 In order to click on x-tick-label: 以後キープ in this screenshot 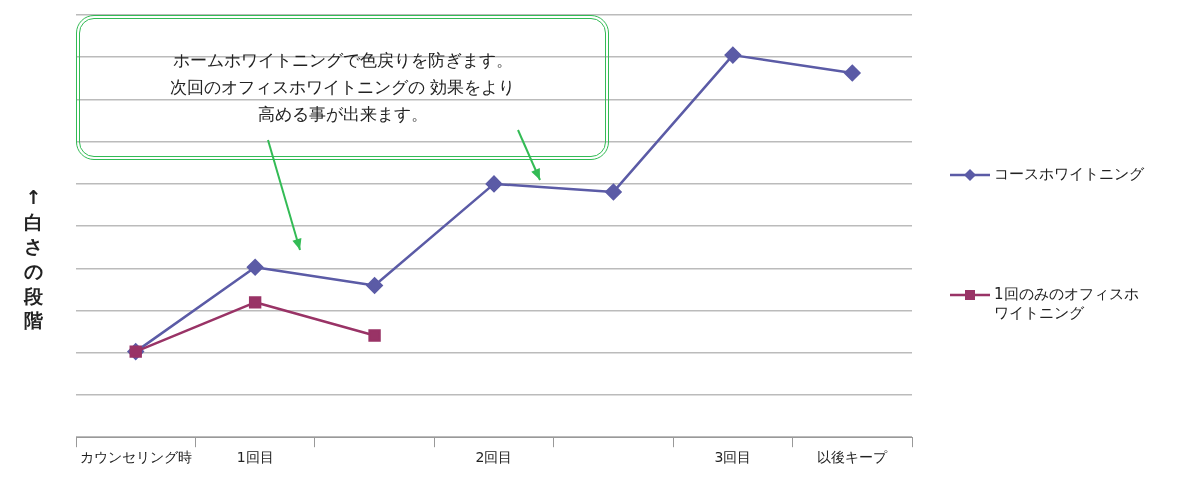, I will do `click(853, 457)`.